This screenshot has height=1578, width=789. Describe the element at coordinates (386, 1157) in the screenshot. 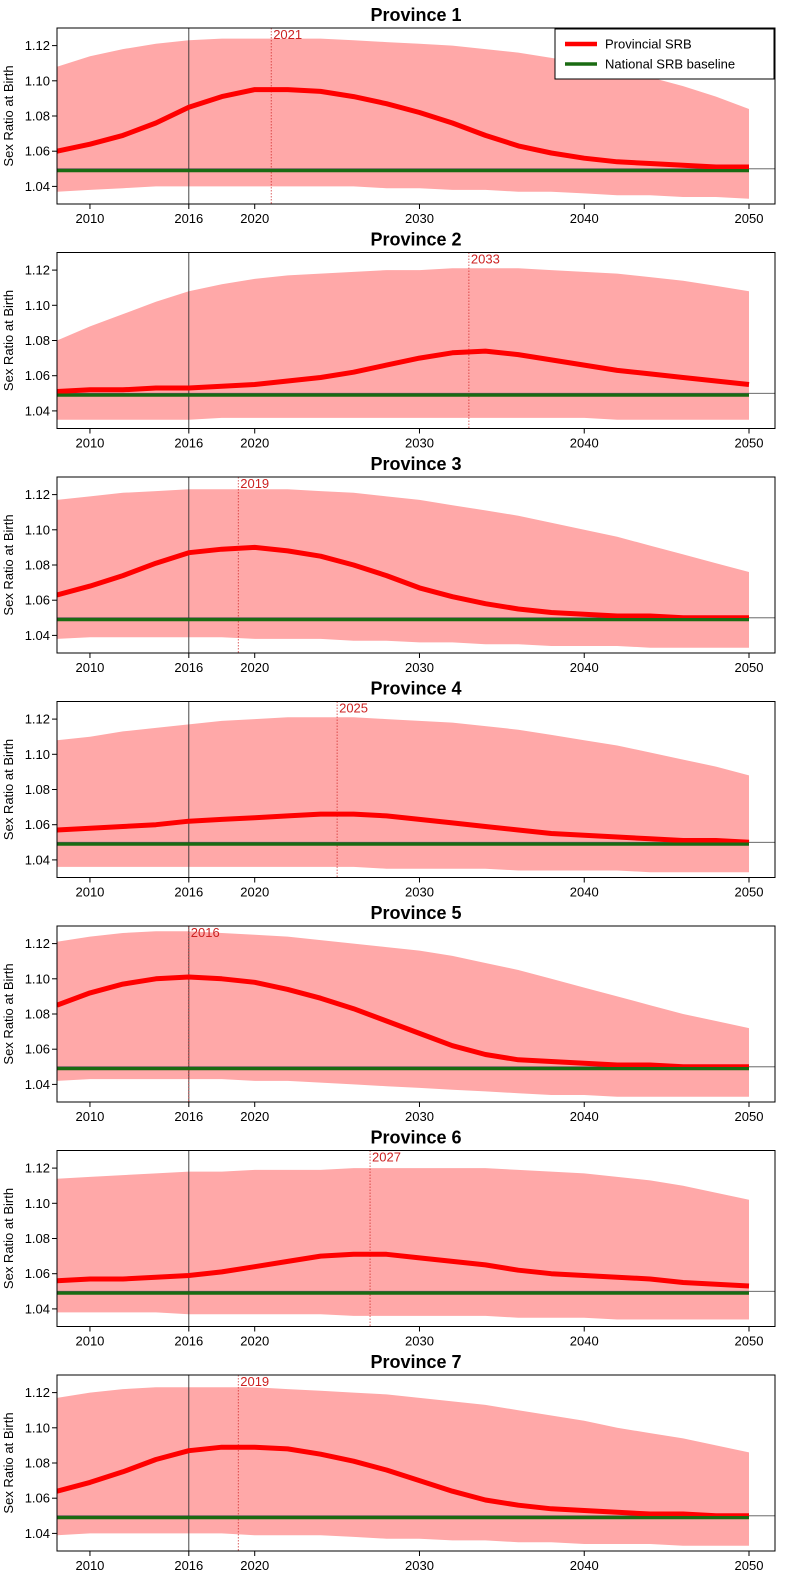

I see `peak-year-label: 2027` at that location.